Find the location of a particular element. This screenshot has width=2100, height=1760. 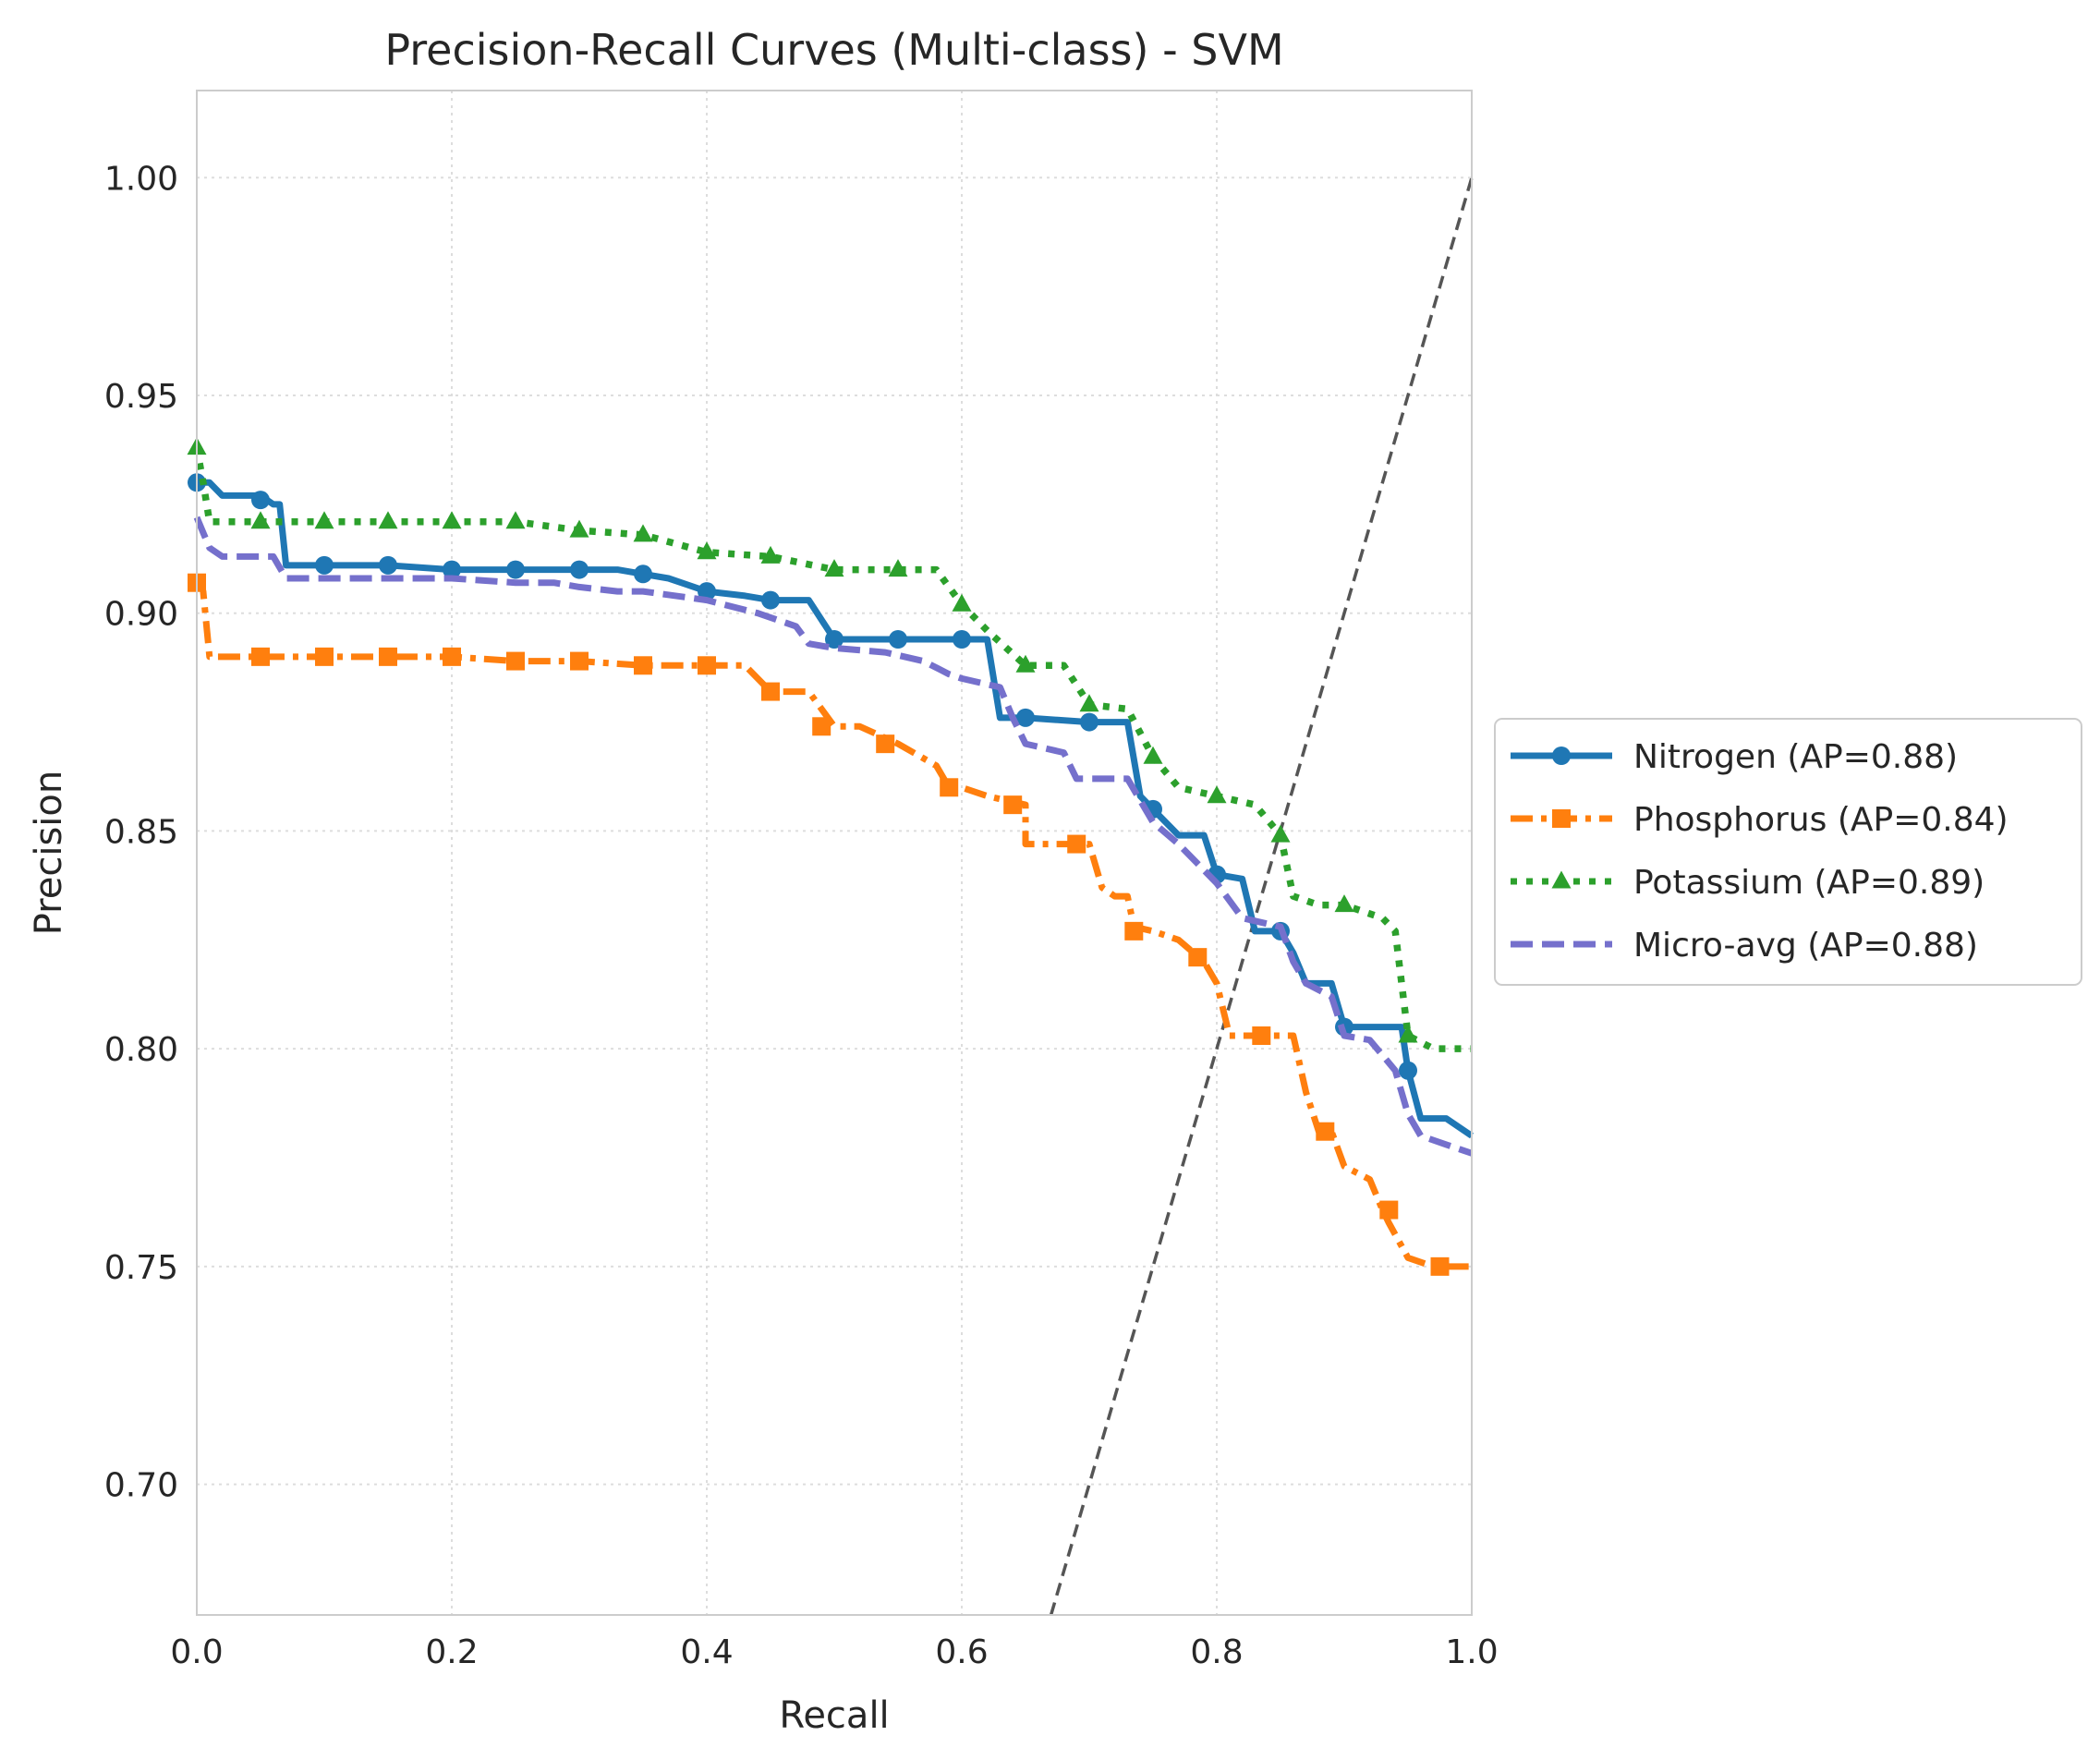

x-tick-label: 0.2 is located at coordinates (452, 1652).